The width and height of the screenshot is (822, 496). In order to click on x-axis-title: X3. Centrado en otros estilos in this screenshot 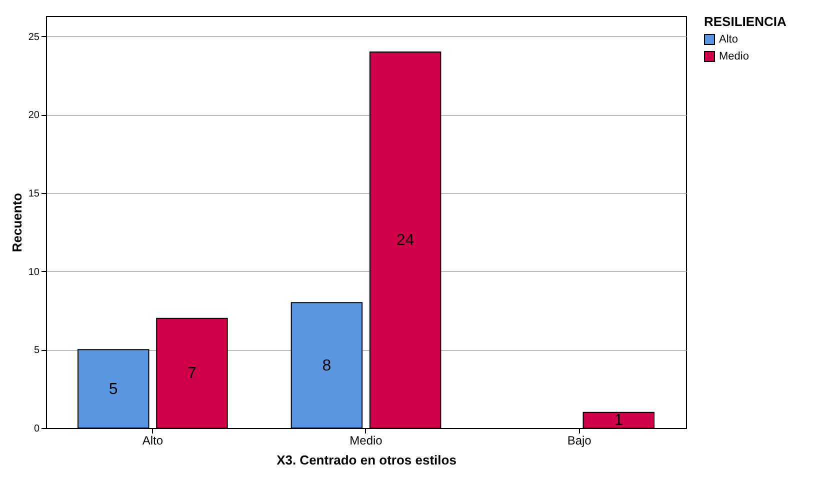, I will do `click(366, 460)`.